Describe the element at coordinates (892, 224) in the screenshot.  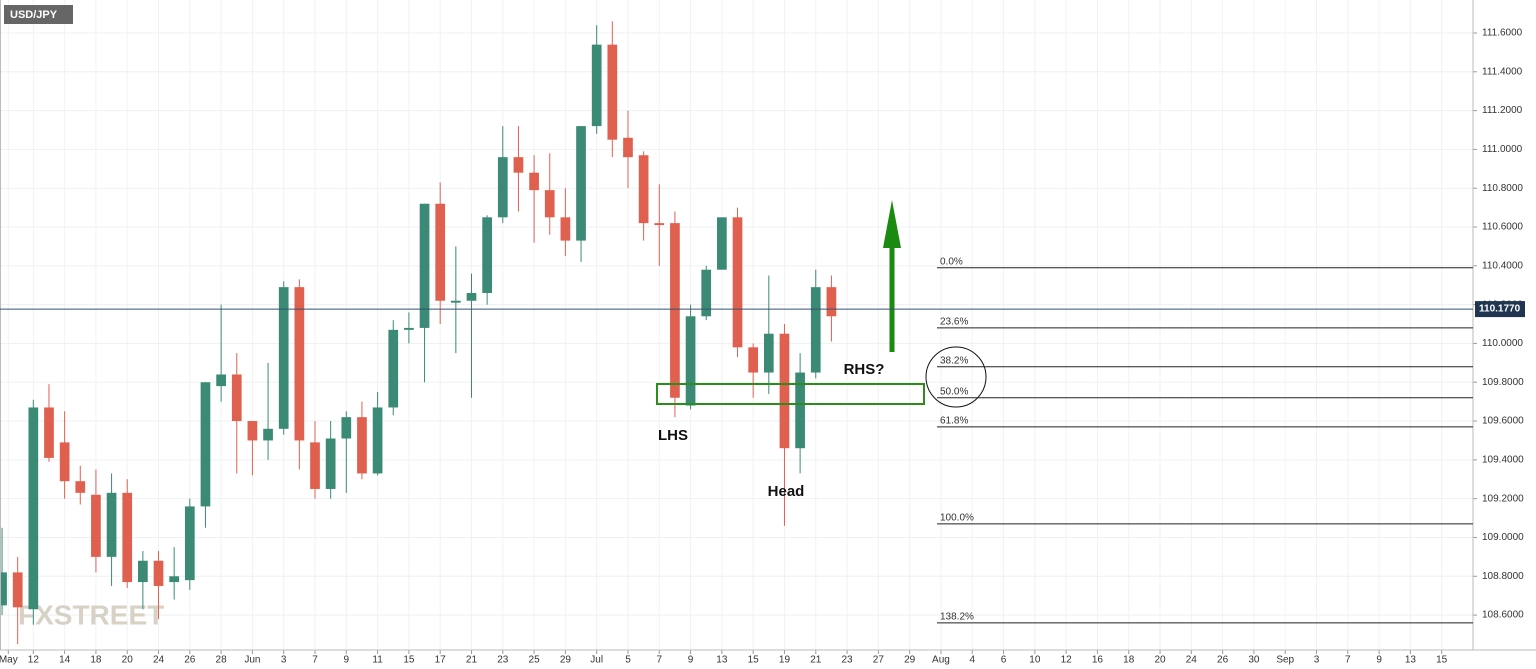
I see `arrow-head` at that location.